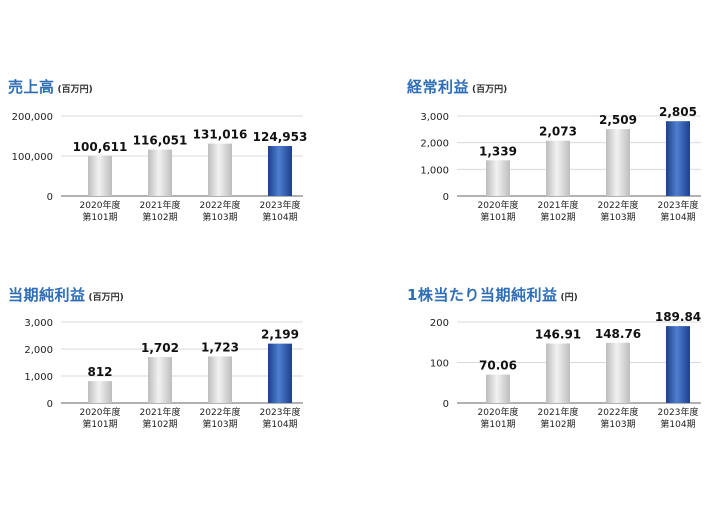 This screenshot has width=720, height=517. What do you see at coordinates (678, 317) in the screenshot?
I see `data-label: 189.84` at bounding box center [678, 317].